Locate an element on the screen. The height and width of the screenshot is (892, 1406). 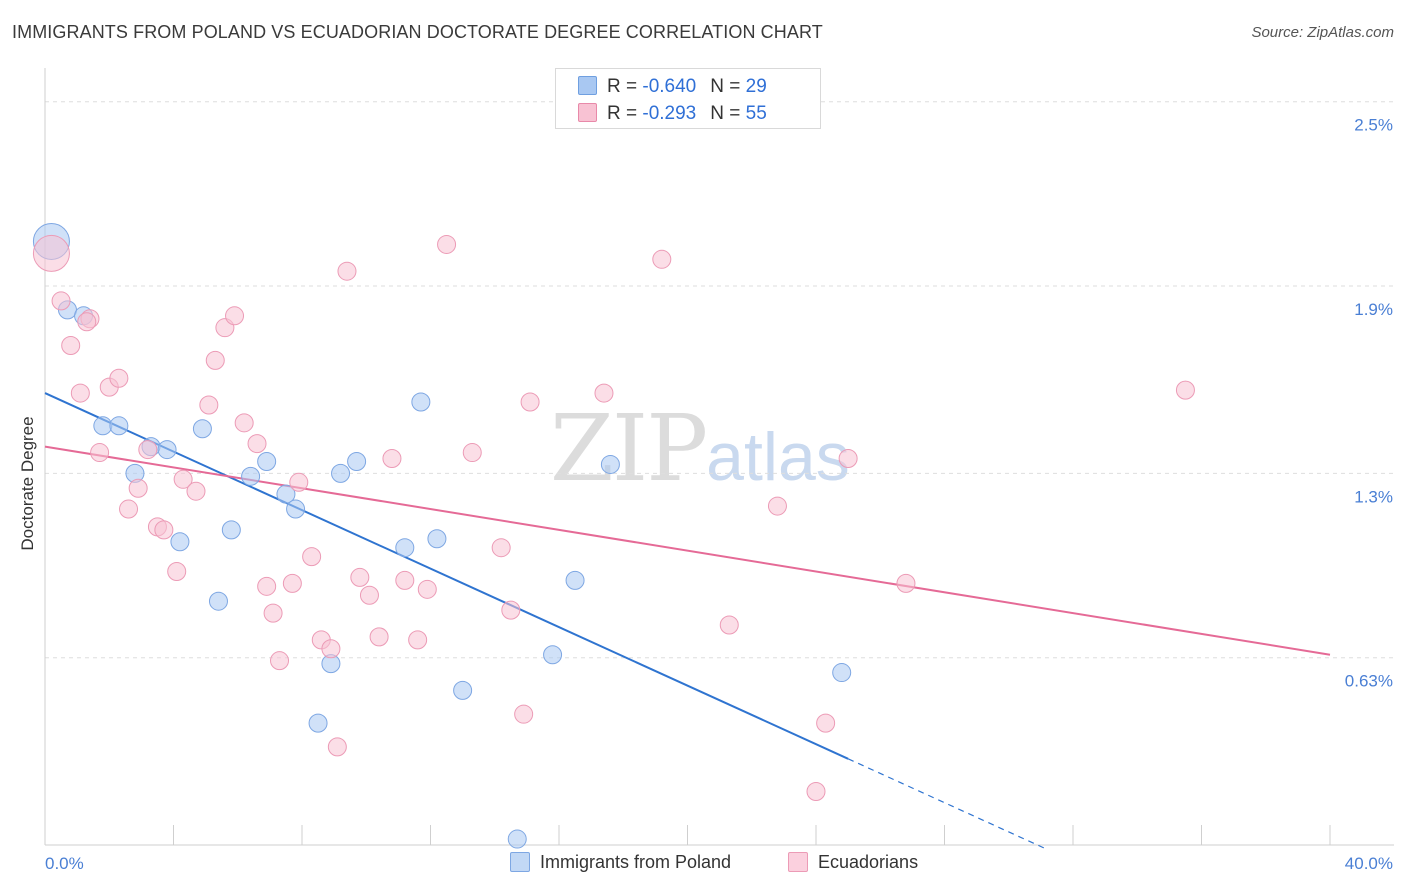
bottom-legend-poland: Immigrants from Poland is located at coordinates (620, 862).